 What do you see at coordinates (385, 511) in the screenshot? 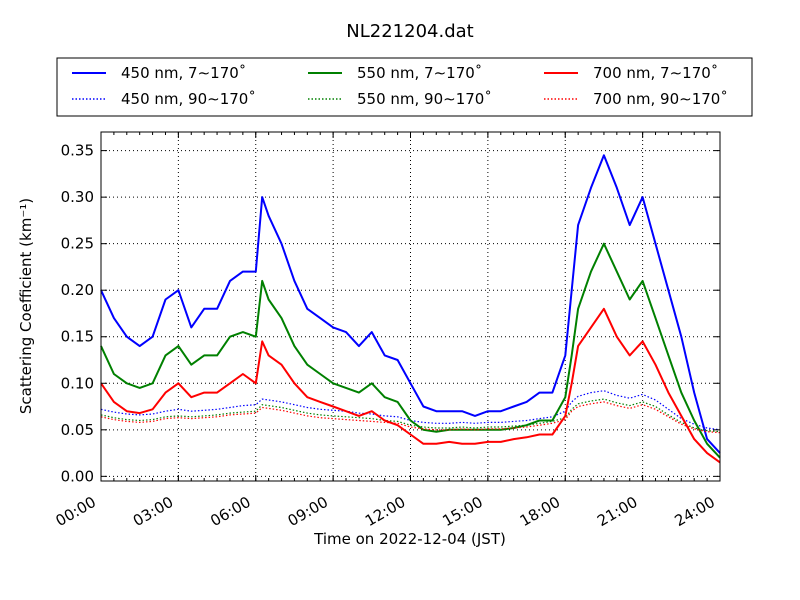
I see `x-tick-label: 12:00` at bounding box center [385, 511].